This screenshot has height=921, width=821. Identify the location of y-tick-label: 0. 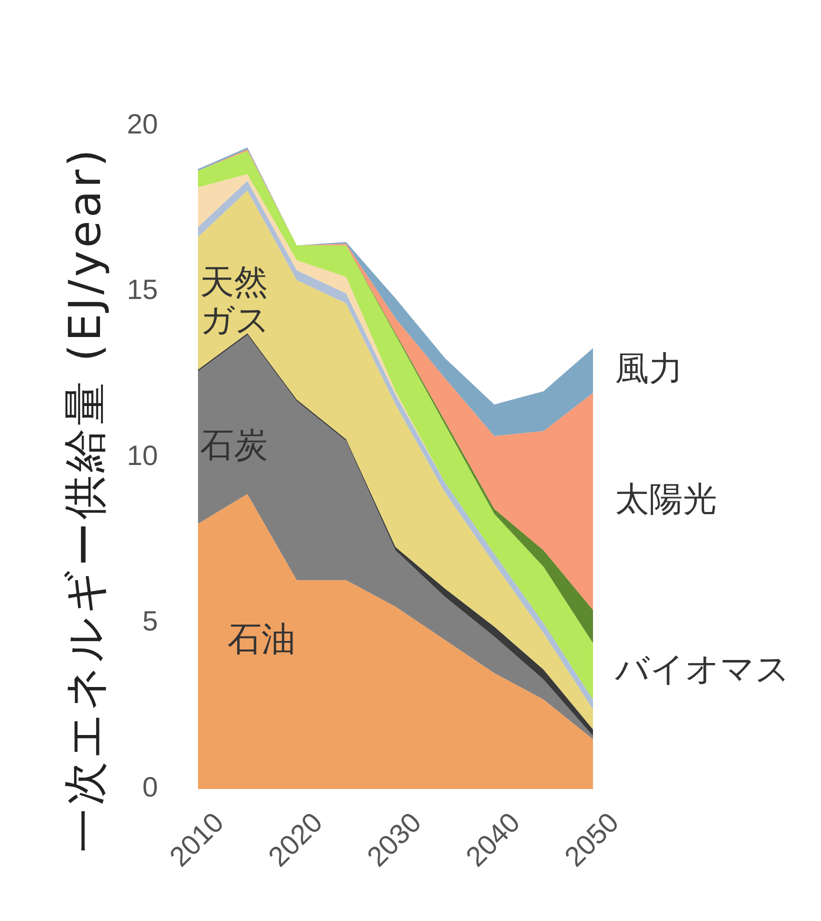
(150, 786).